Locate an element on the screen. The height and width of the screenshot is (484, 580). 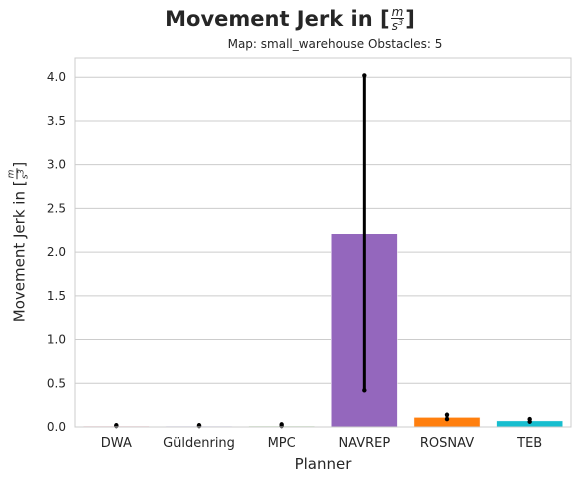
y-tick-label: 0.5 is located at coordinates (56, 383).